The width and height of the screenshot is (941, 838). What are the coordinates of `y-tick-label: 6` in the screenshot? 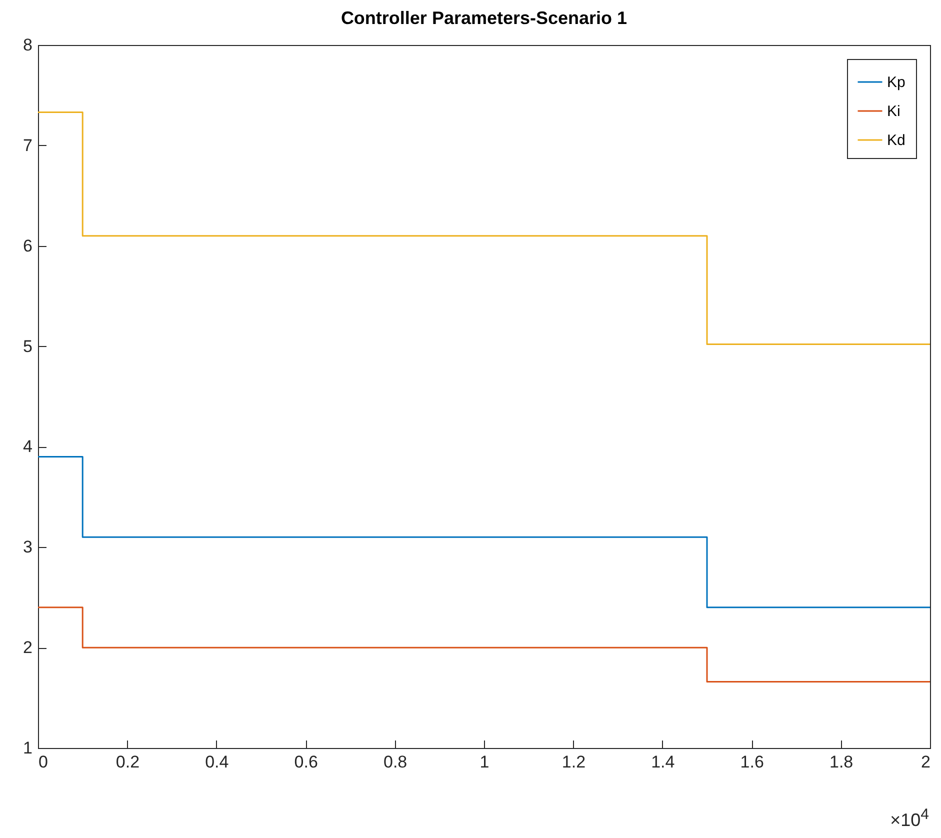 It's located at (27, 246).